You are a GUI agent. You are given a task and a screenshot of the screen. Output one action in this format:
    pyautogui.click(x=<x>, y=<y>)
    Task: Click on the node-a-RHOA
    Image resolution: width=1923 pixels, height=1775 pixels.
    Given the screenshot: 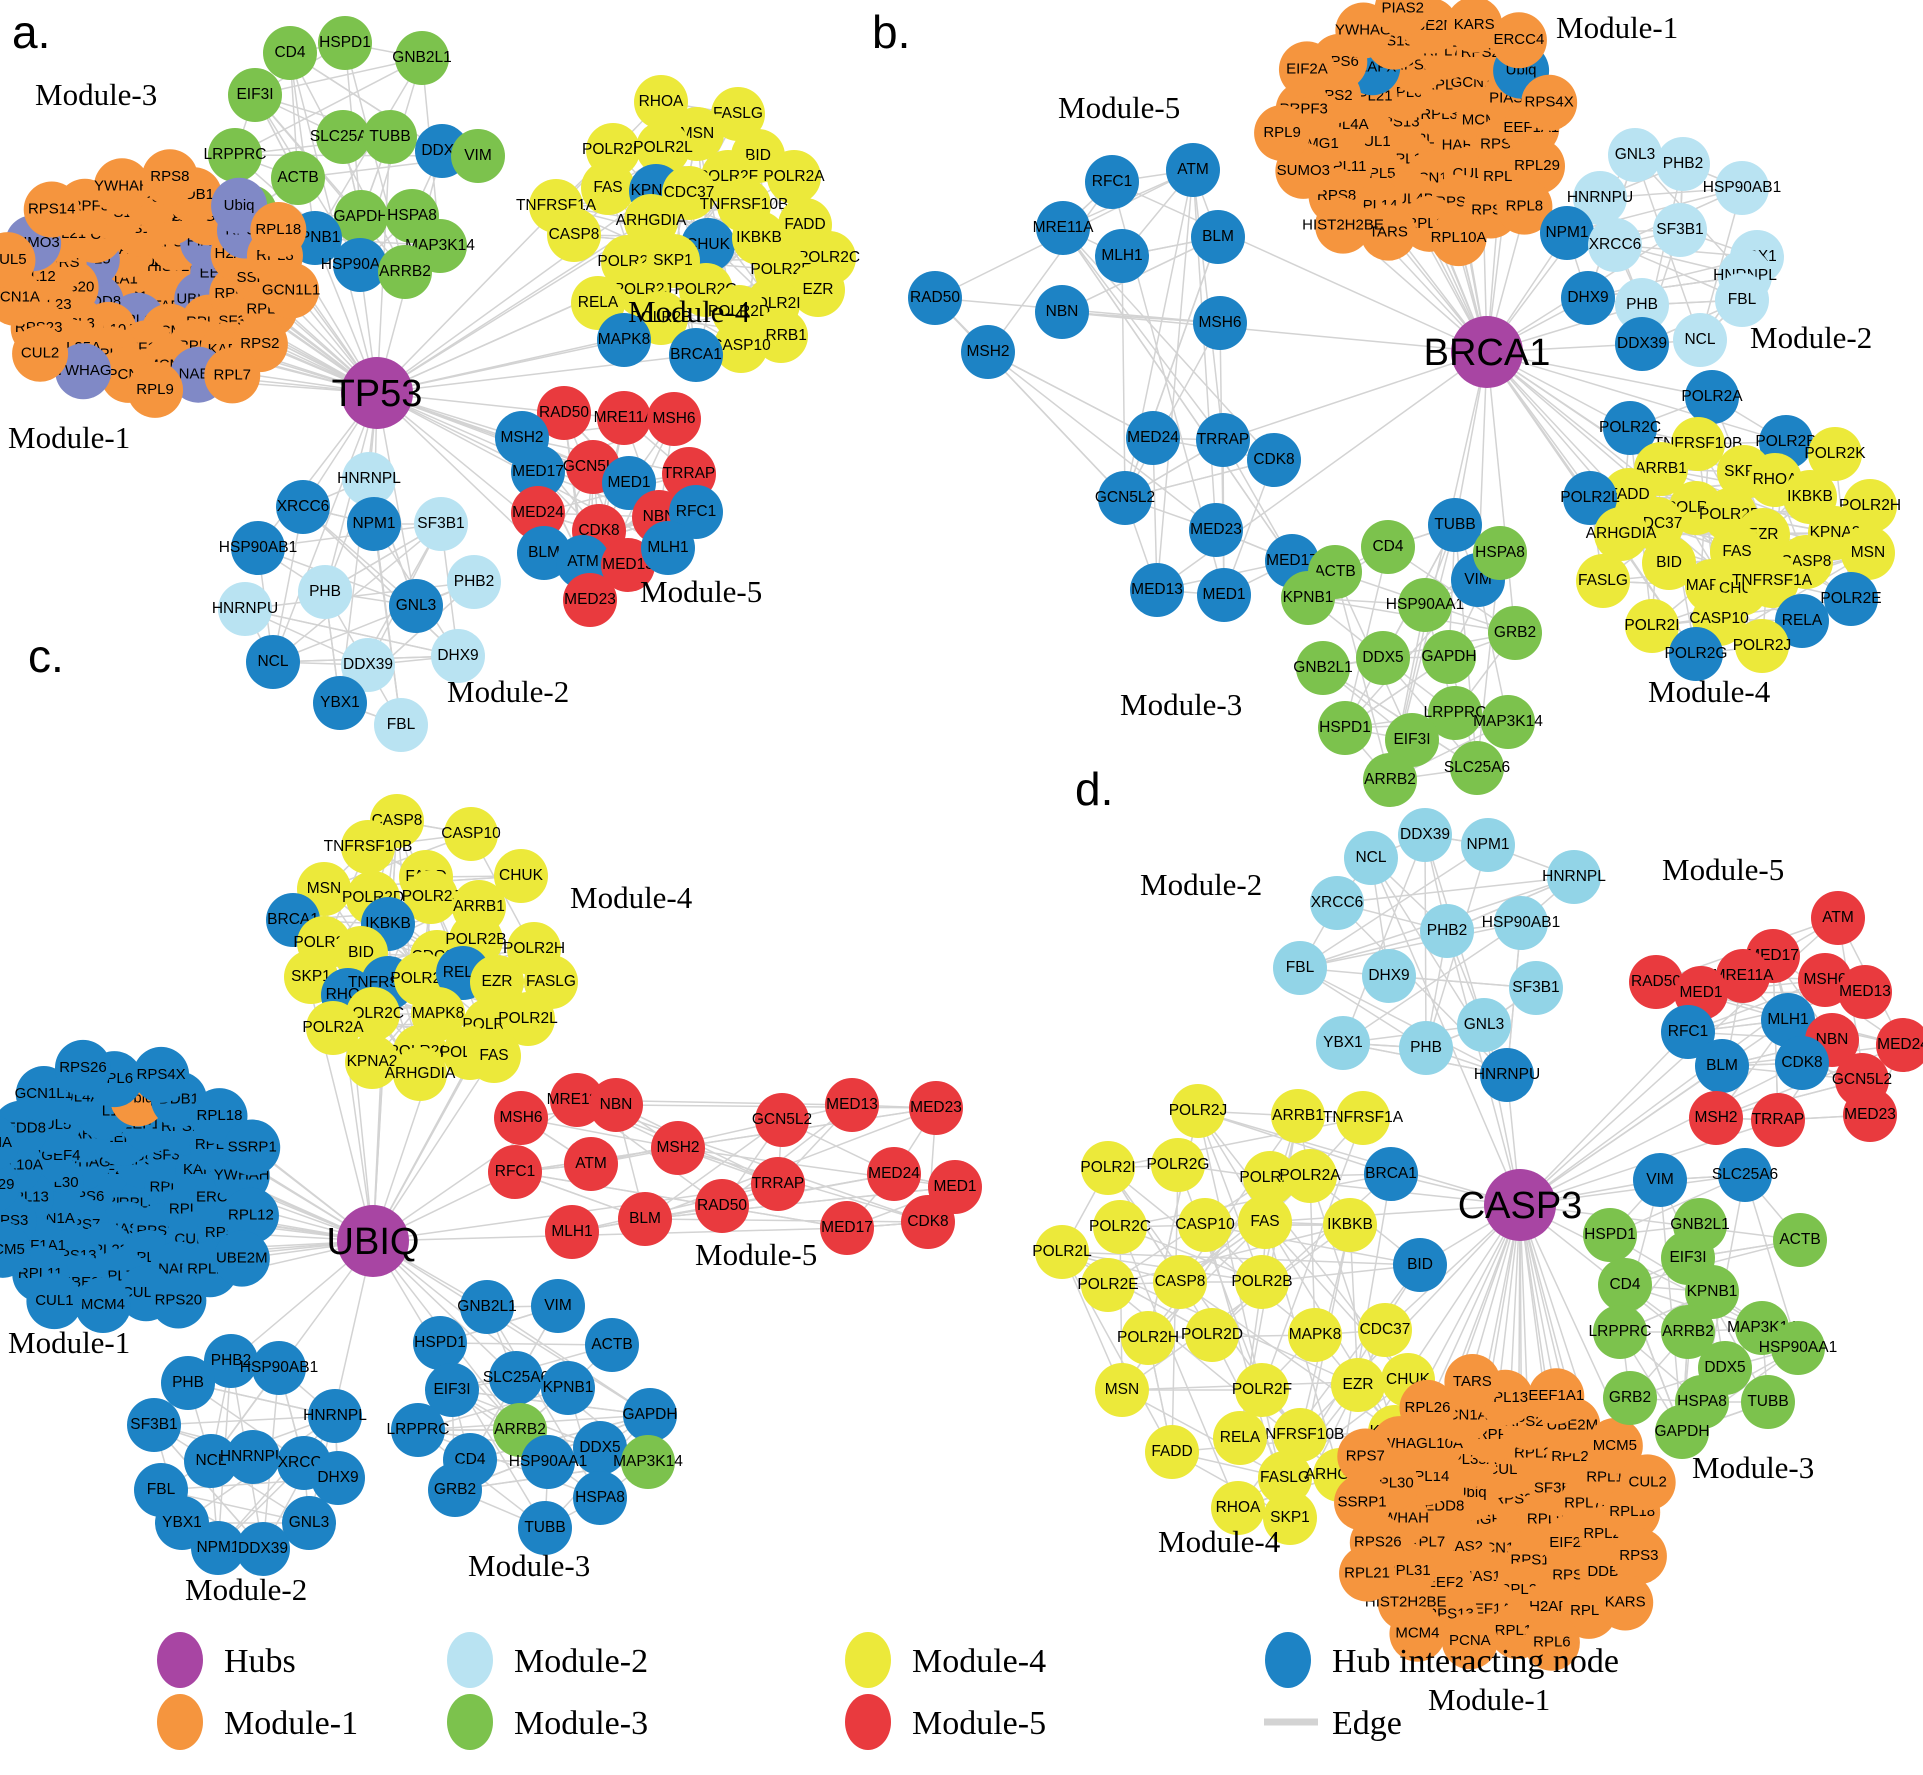 What is the action you would take?
    pyautogui.click(x=661, y=102)
    